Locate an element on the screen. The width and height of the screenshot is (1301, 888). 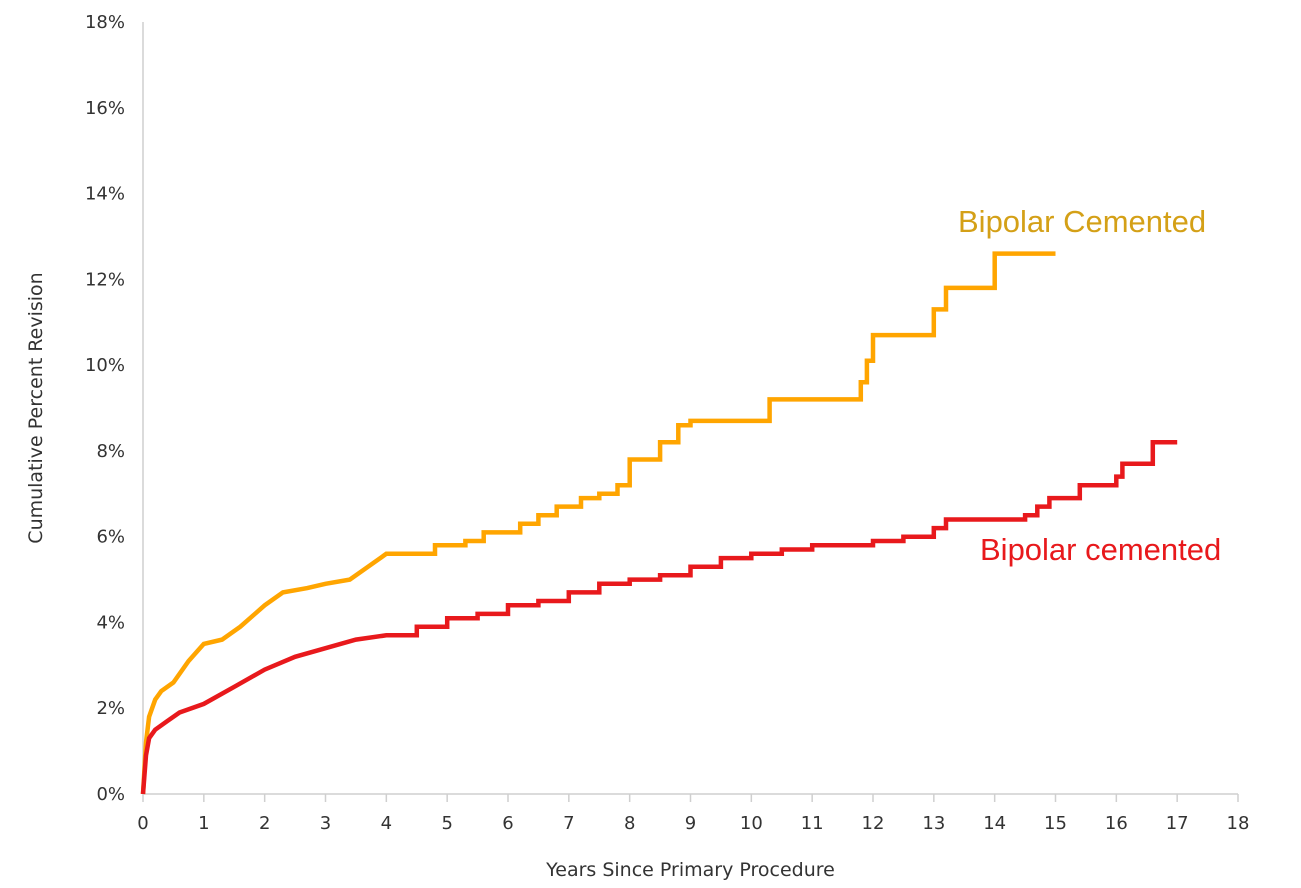
x-tick-label: 8 is located at coordinates (629, 823).